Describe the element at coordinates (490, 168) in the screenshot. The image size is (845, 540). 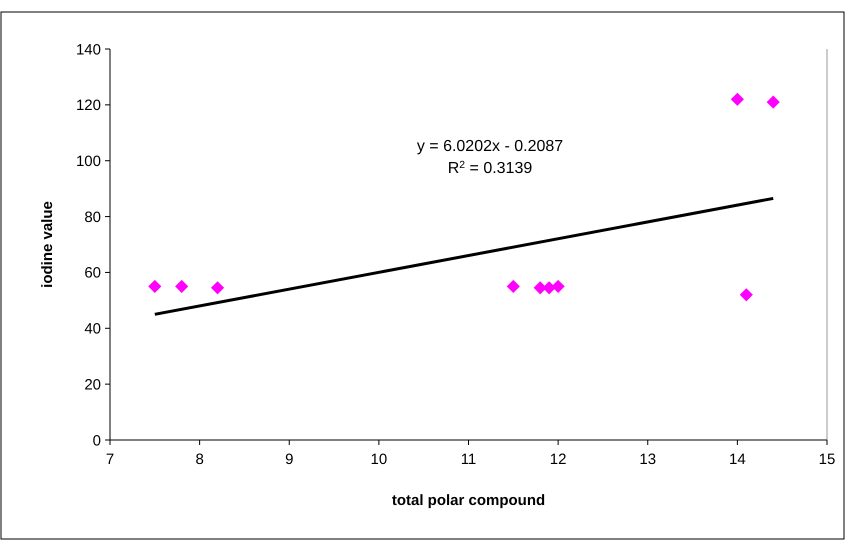
I see `annotation: R$^{2}$ = 0.3139` at that location.